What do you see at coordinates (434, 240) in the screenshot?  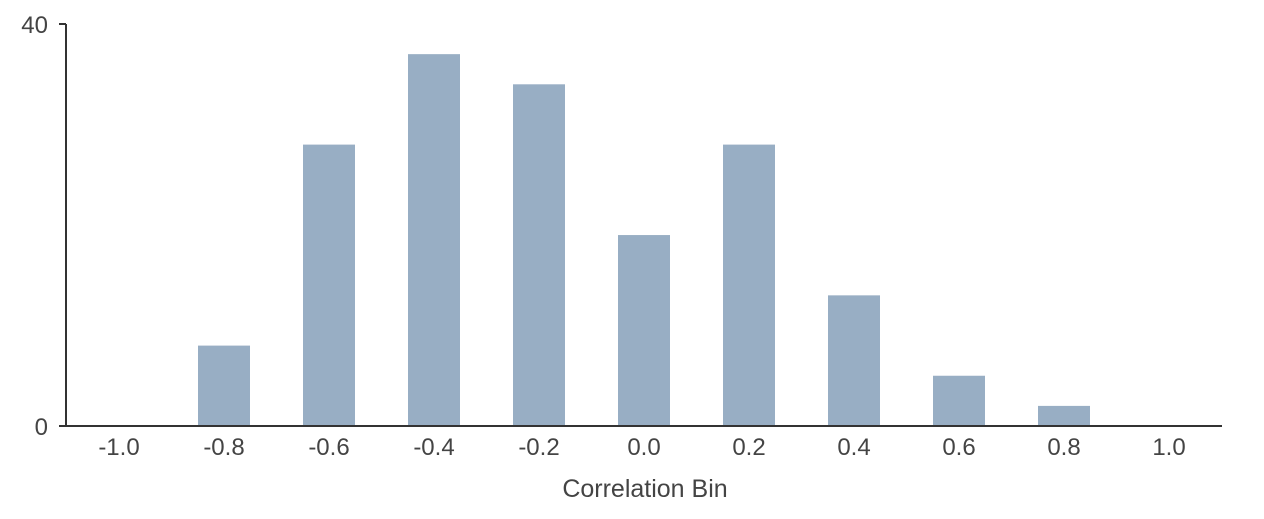 I see `bar--0.4` at bounding box center [434, 240].